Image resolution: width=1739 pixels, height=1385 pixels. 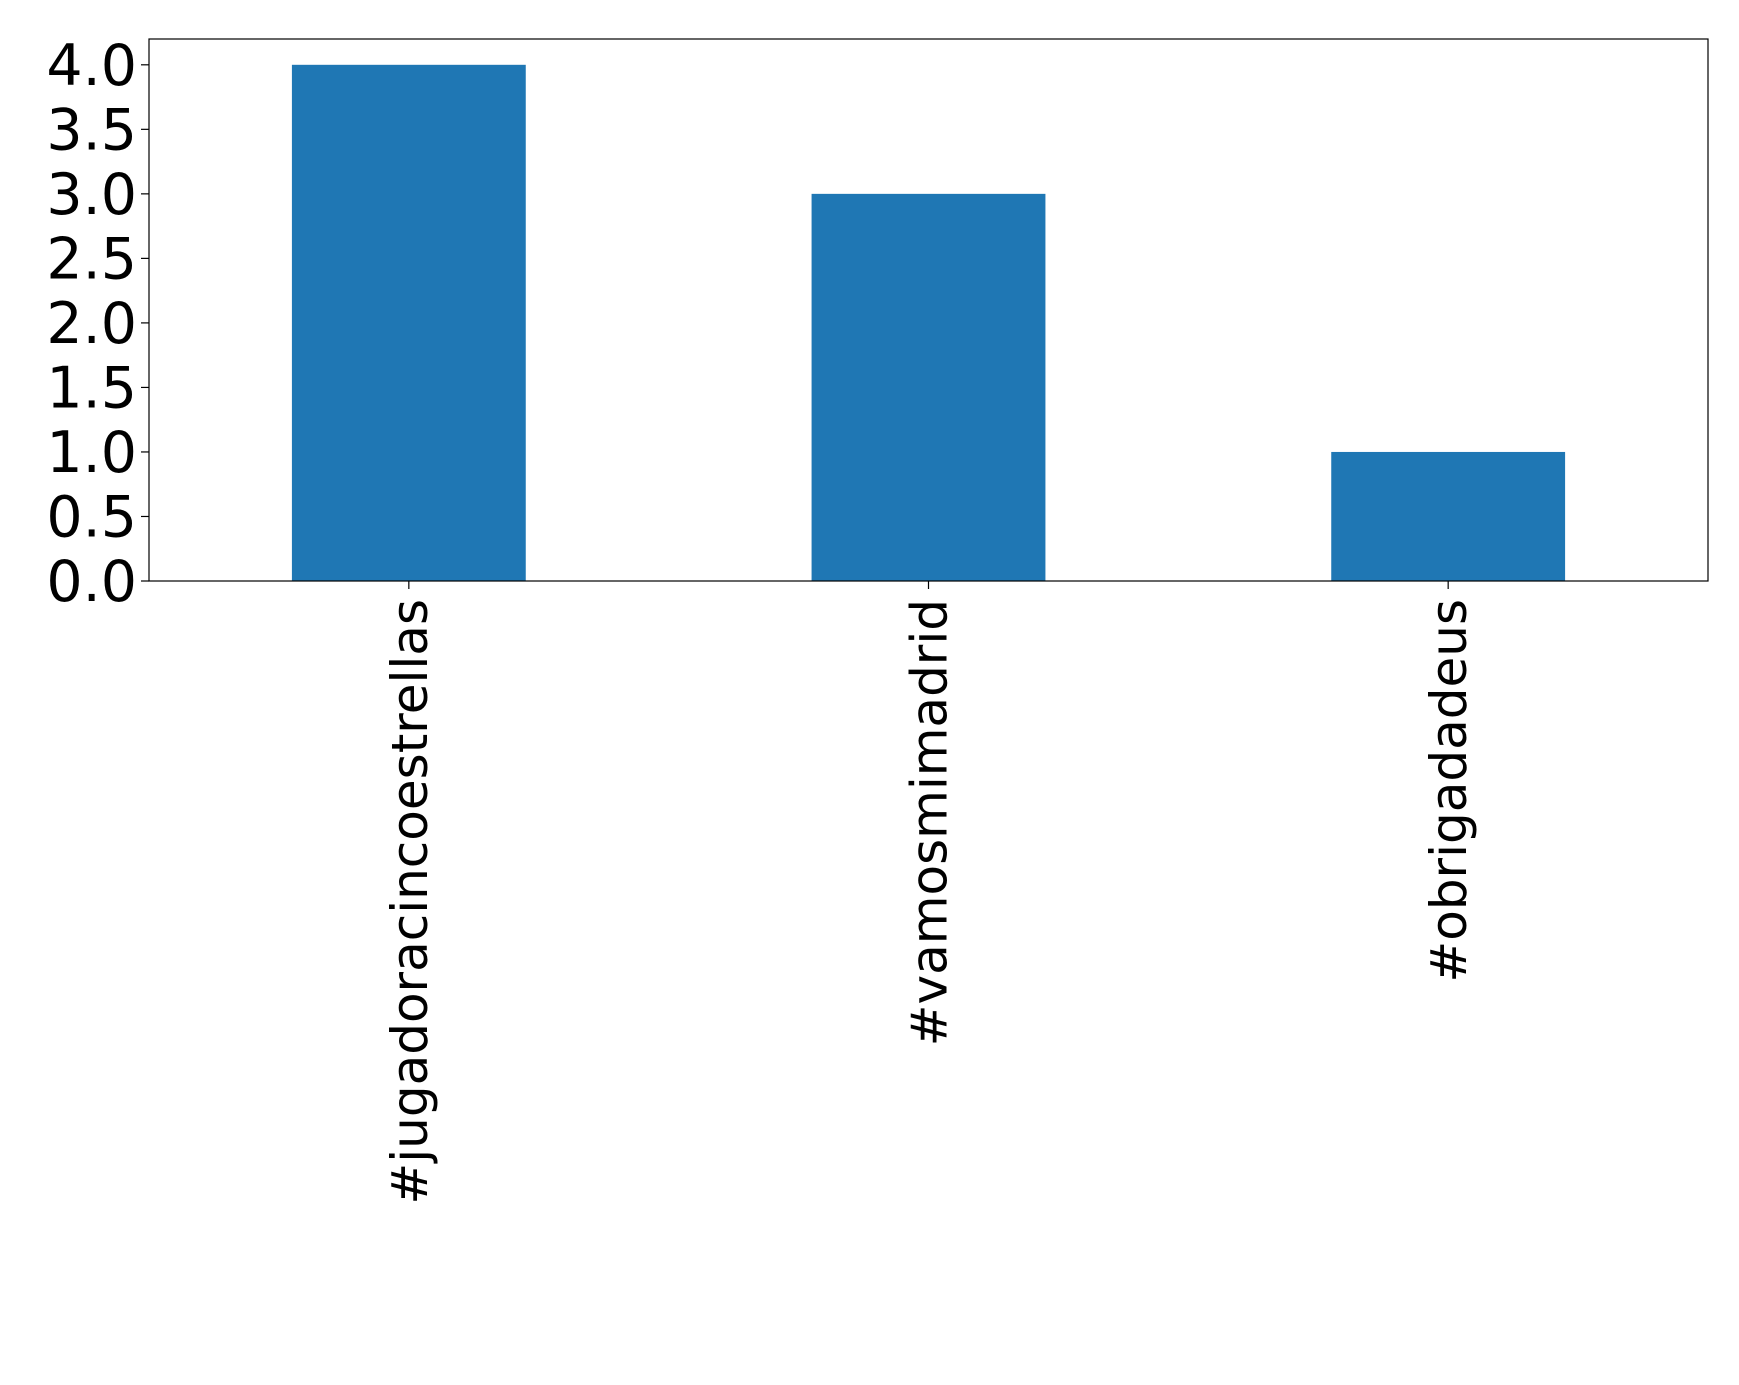 What do you see at coordinates (91, 453) in the screenshot?
I see `y-tick-label: 1.0` at bounding box center [91, 453].